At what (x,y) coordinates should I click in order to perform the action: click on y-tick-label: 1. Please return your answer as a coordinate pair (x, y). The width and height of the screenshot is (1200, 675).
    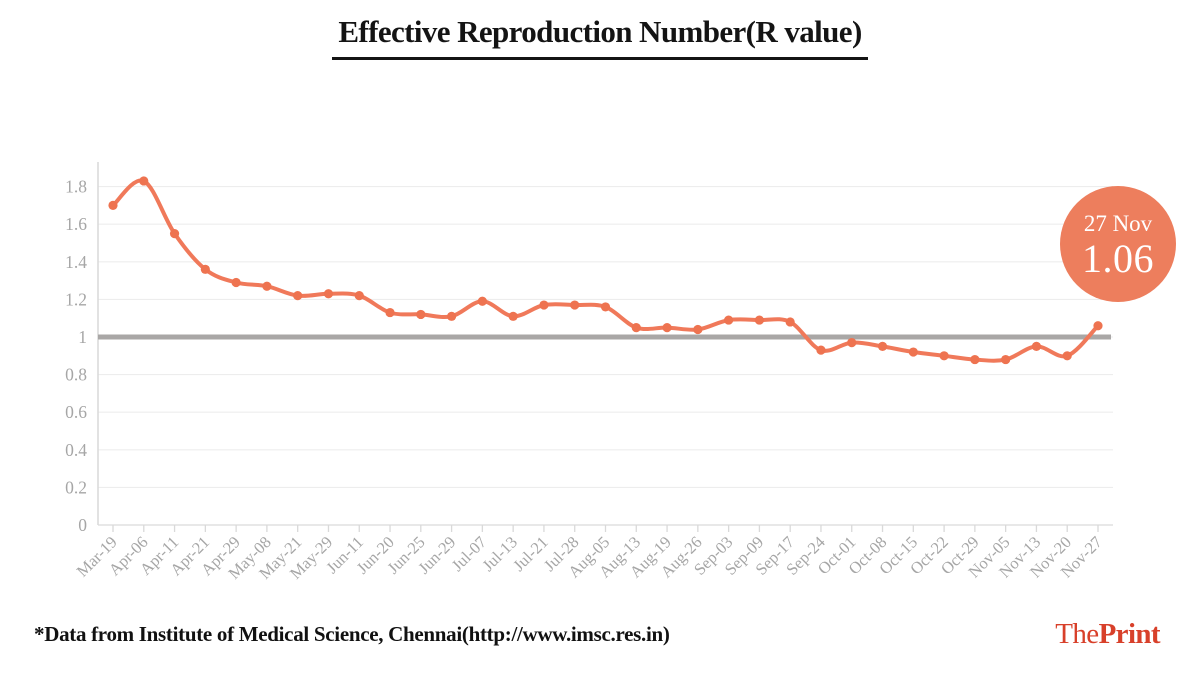
    Looking at the image, I should click on (82, 337).